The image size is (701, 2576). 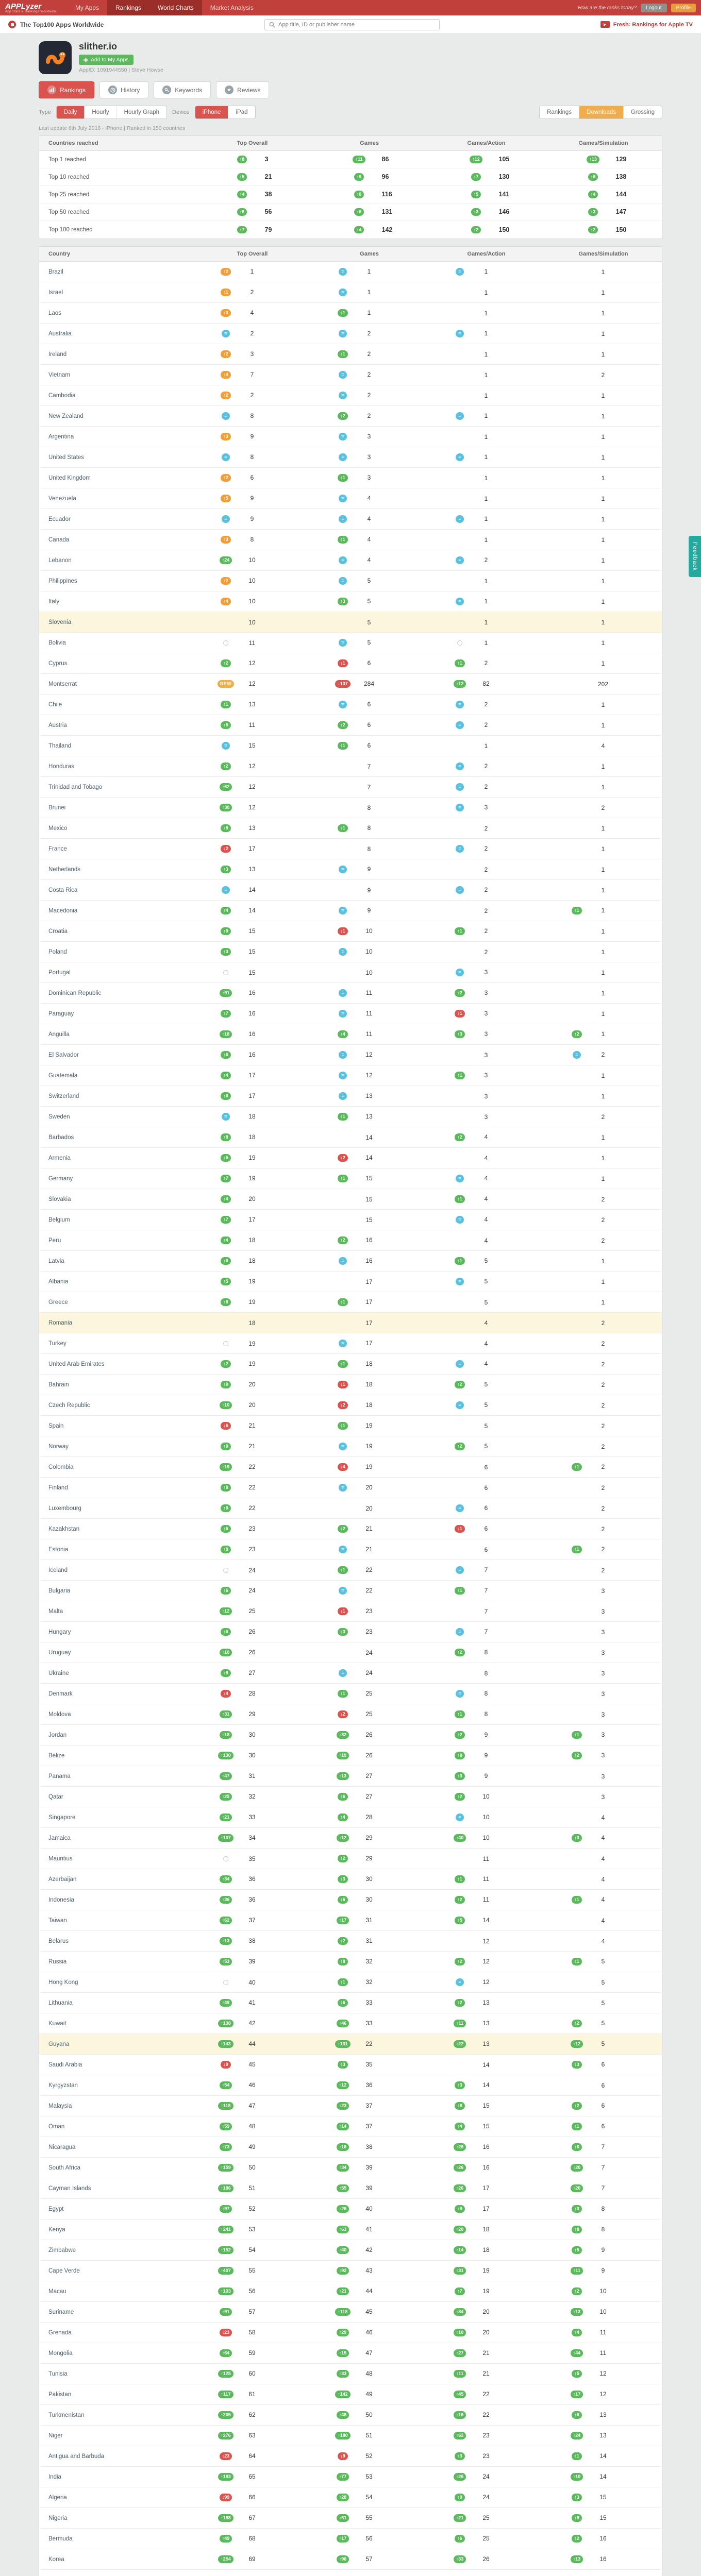 I want to click on table-row: Korea ↑254 69 ↑96 57 ↑33 26 ↑13 16, so click(x=350, y=2559).